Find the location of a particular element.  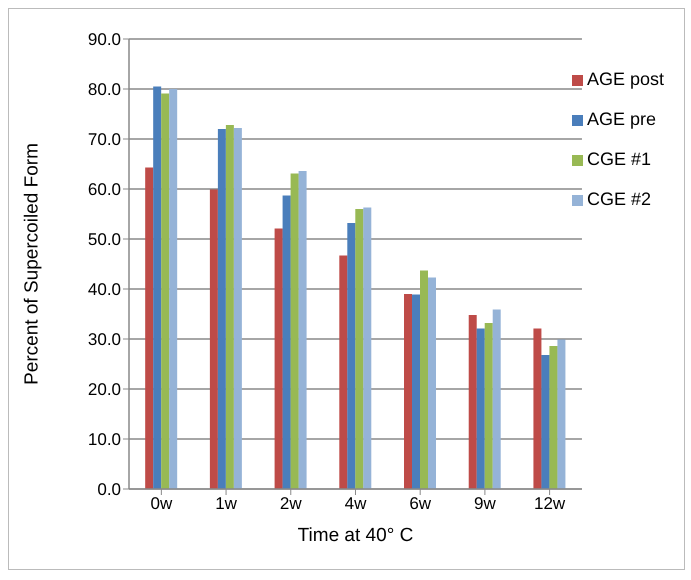

x-tick-label: 2w is located at coordinates (291, 504).